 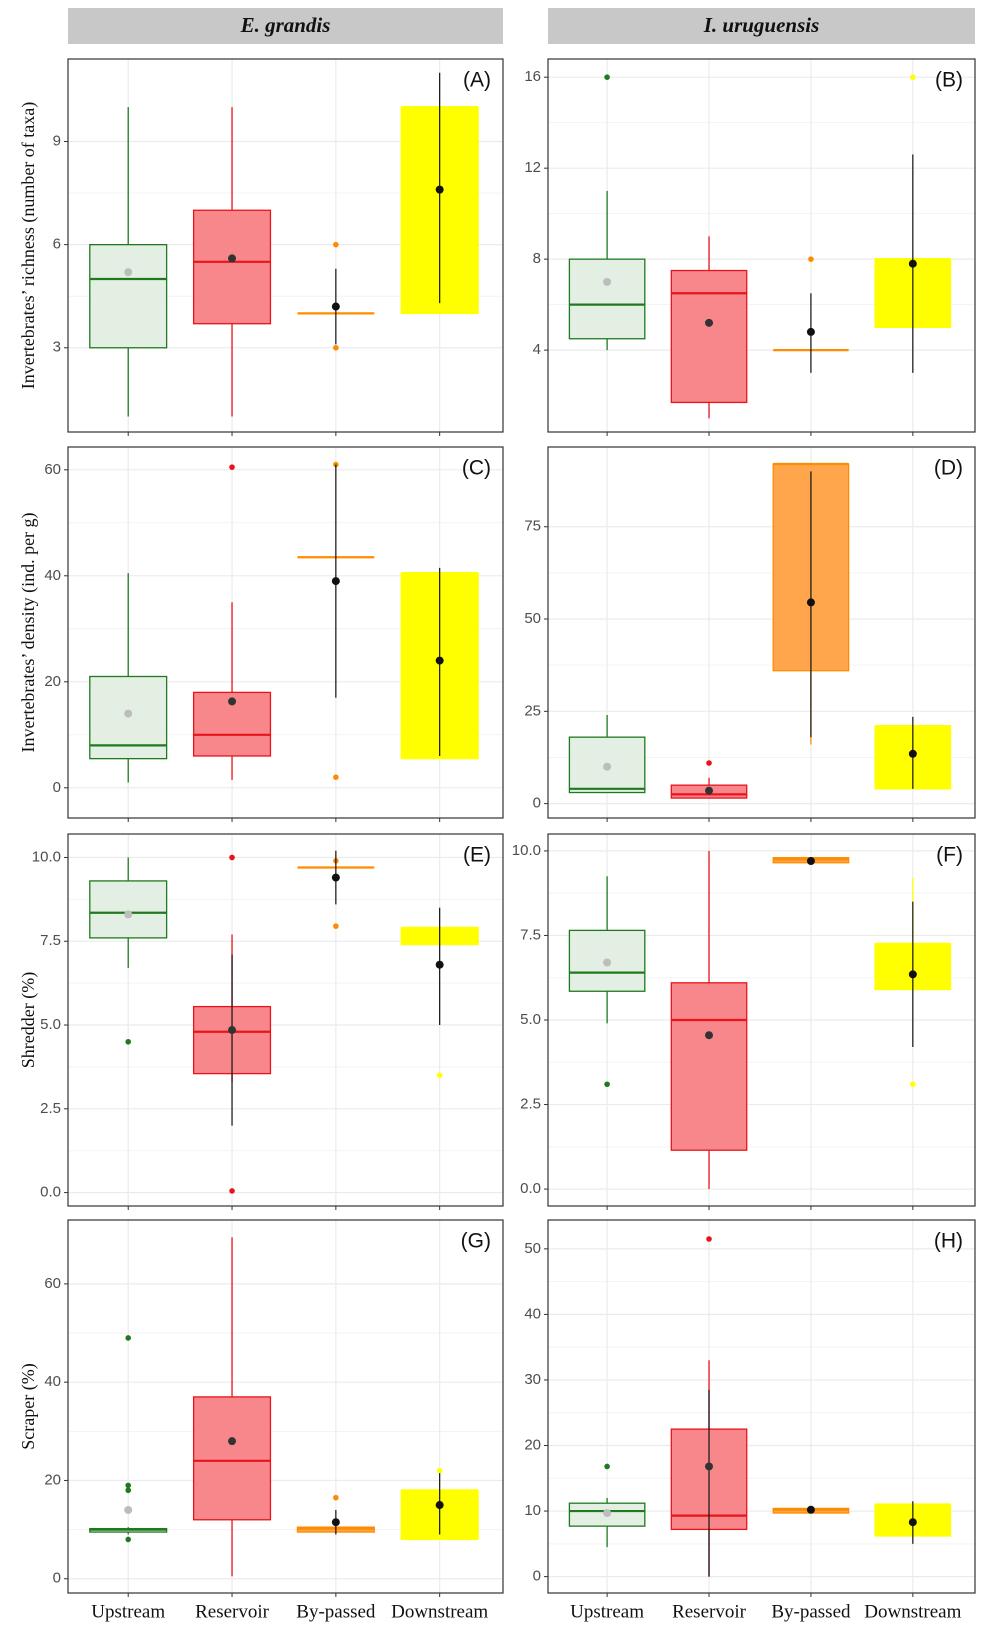 What do you see at coordinates (476, 468) in the screenshot?
I see `panel-label: (C)` at bounding box center [476, 468].